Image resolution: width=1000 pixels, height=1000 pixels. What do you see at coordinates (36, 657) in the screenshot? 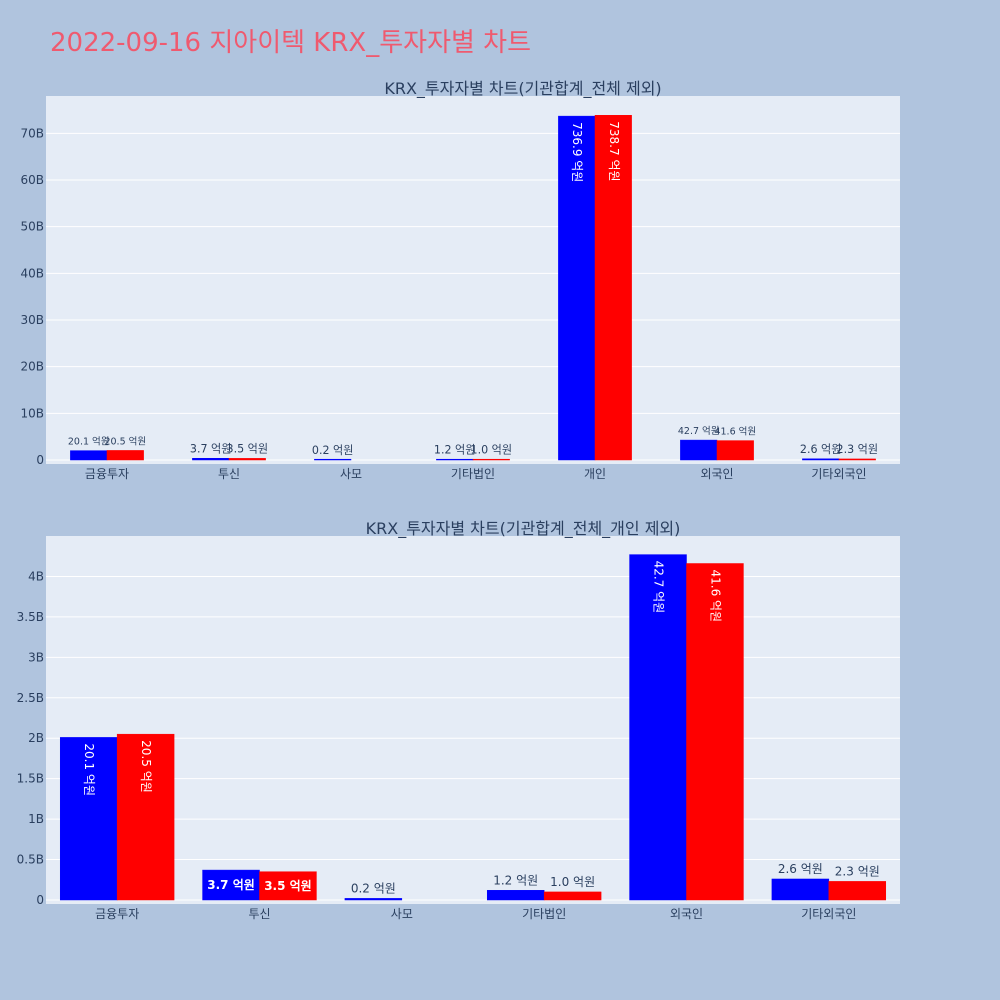
I see `y-tick-label: 3B` at bounding box center [36, 657].